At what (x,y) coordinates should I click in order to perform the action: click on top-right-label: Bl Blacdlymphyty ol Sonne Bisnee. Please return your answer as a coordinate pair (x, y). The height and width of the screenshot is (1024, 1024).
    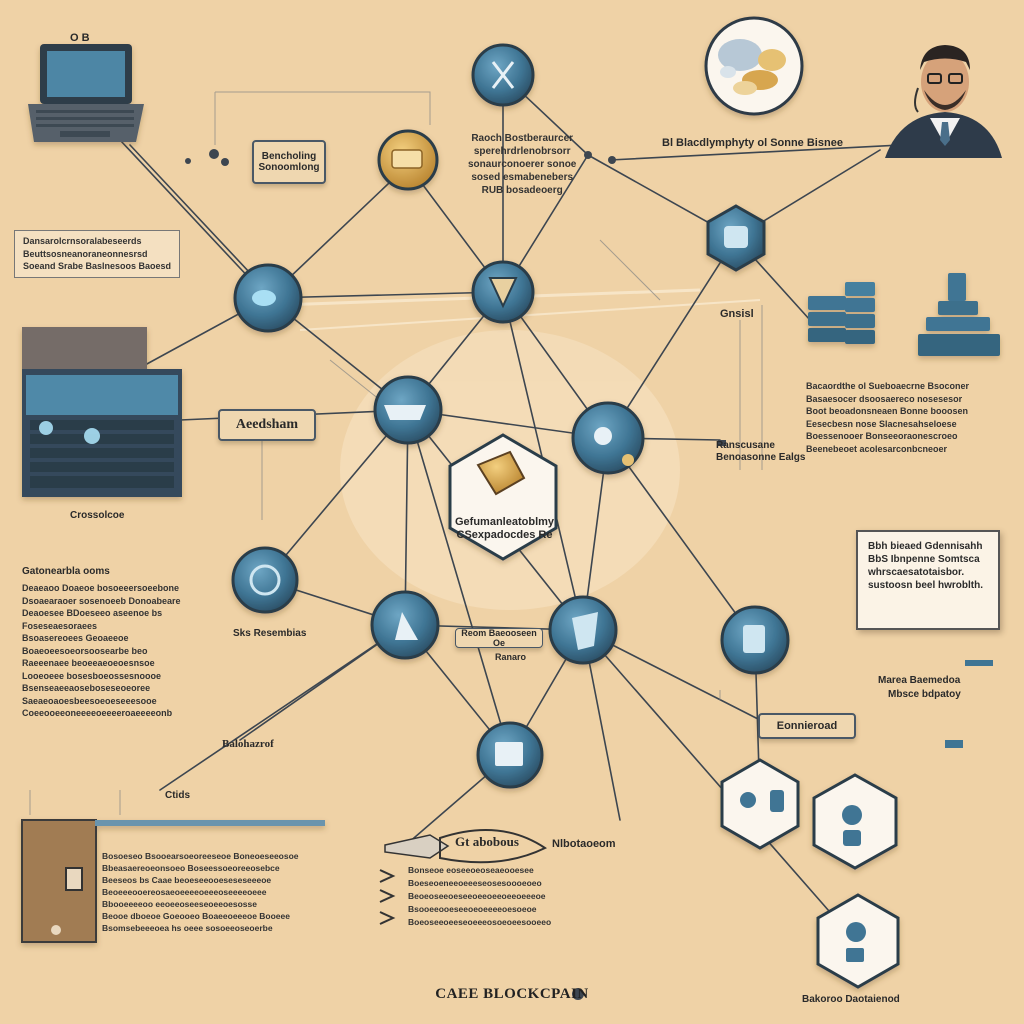
    Looking at the image, I should click on (752, 143).